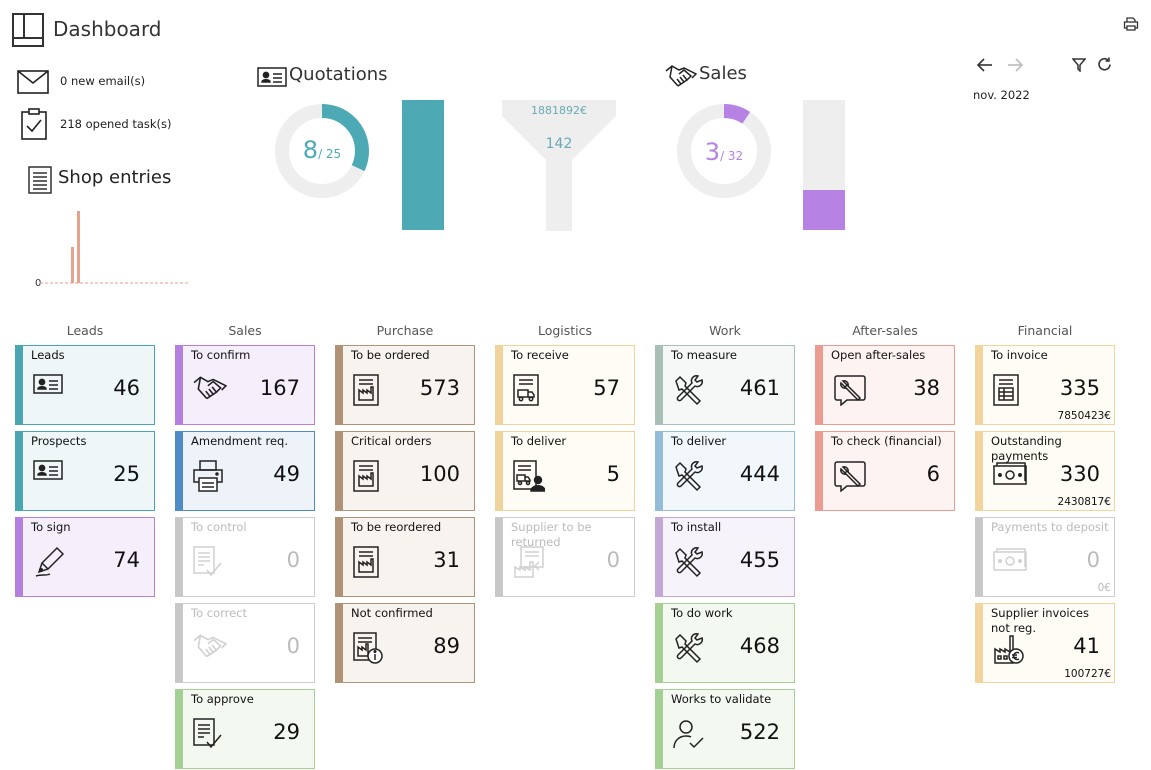 The image size is (1151, 770). What do you see at coordinates (279, 388) in the screenshot?
I see `card-count: 167` at bounding box center [279, 388].